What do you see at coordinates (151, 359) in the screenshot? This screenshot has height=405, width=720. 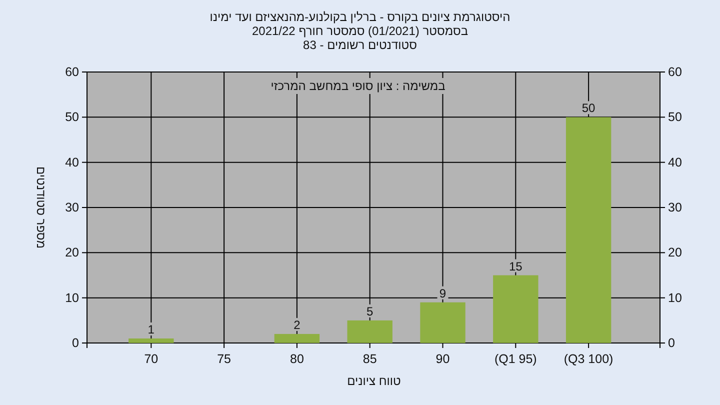 I see `x-tick-label: 70` at bounding box center [151, 359].